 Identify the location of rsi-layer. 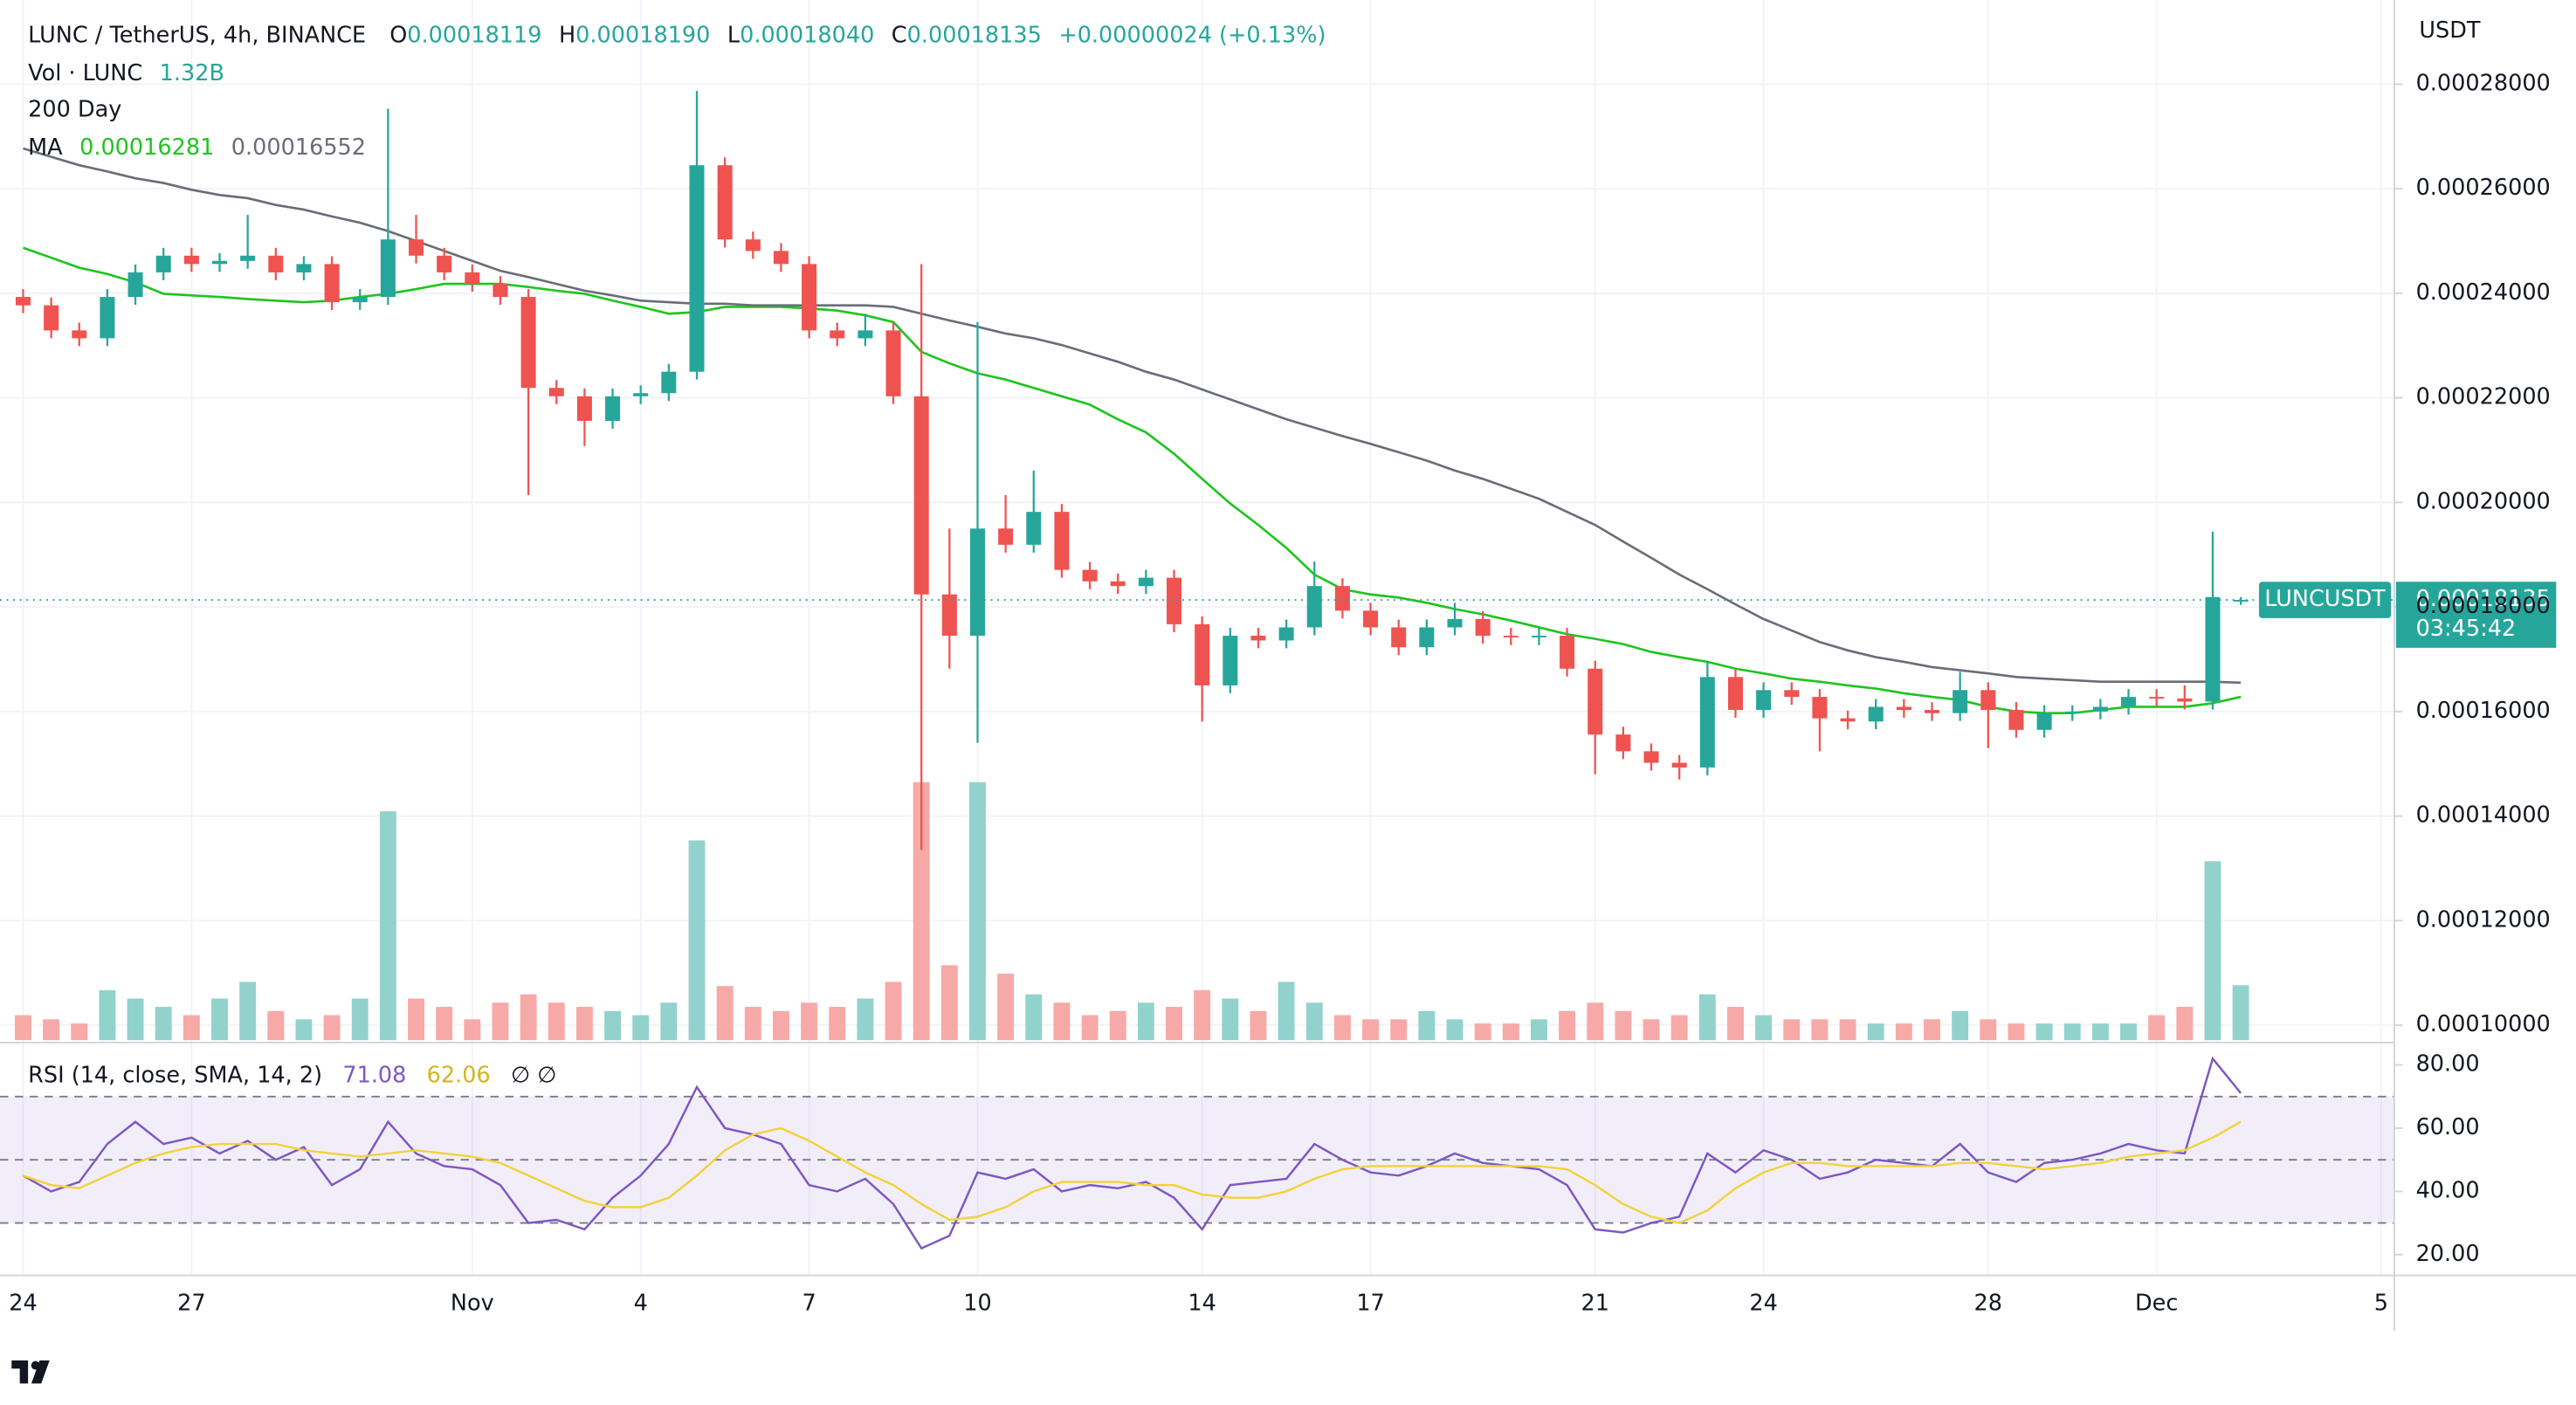
(1132, 1153).